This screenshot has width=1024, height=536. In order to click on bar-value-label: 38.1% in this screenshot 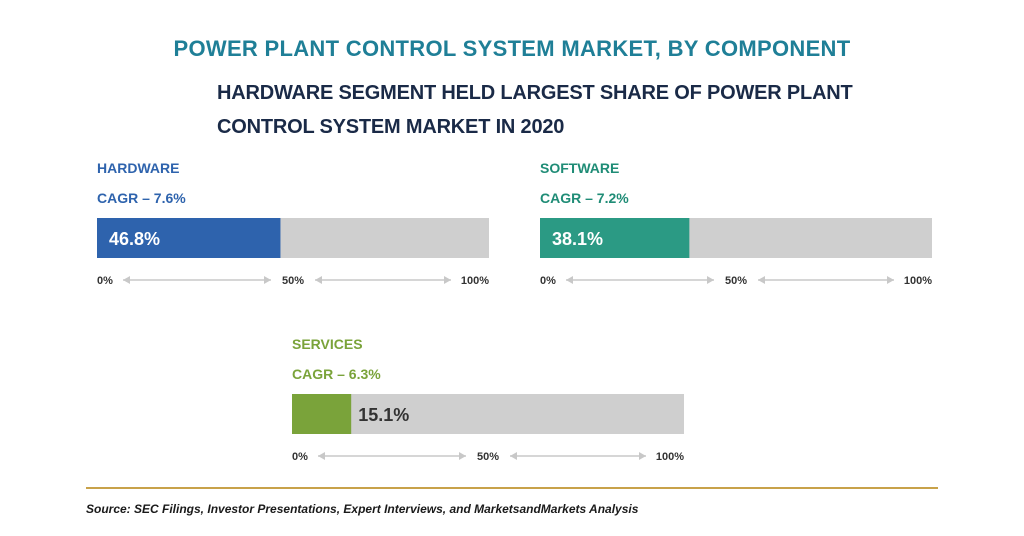, I will do `click(577, 239)`.